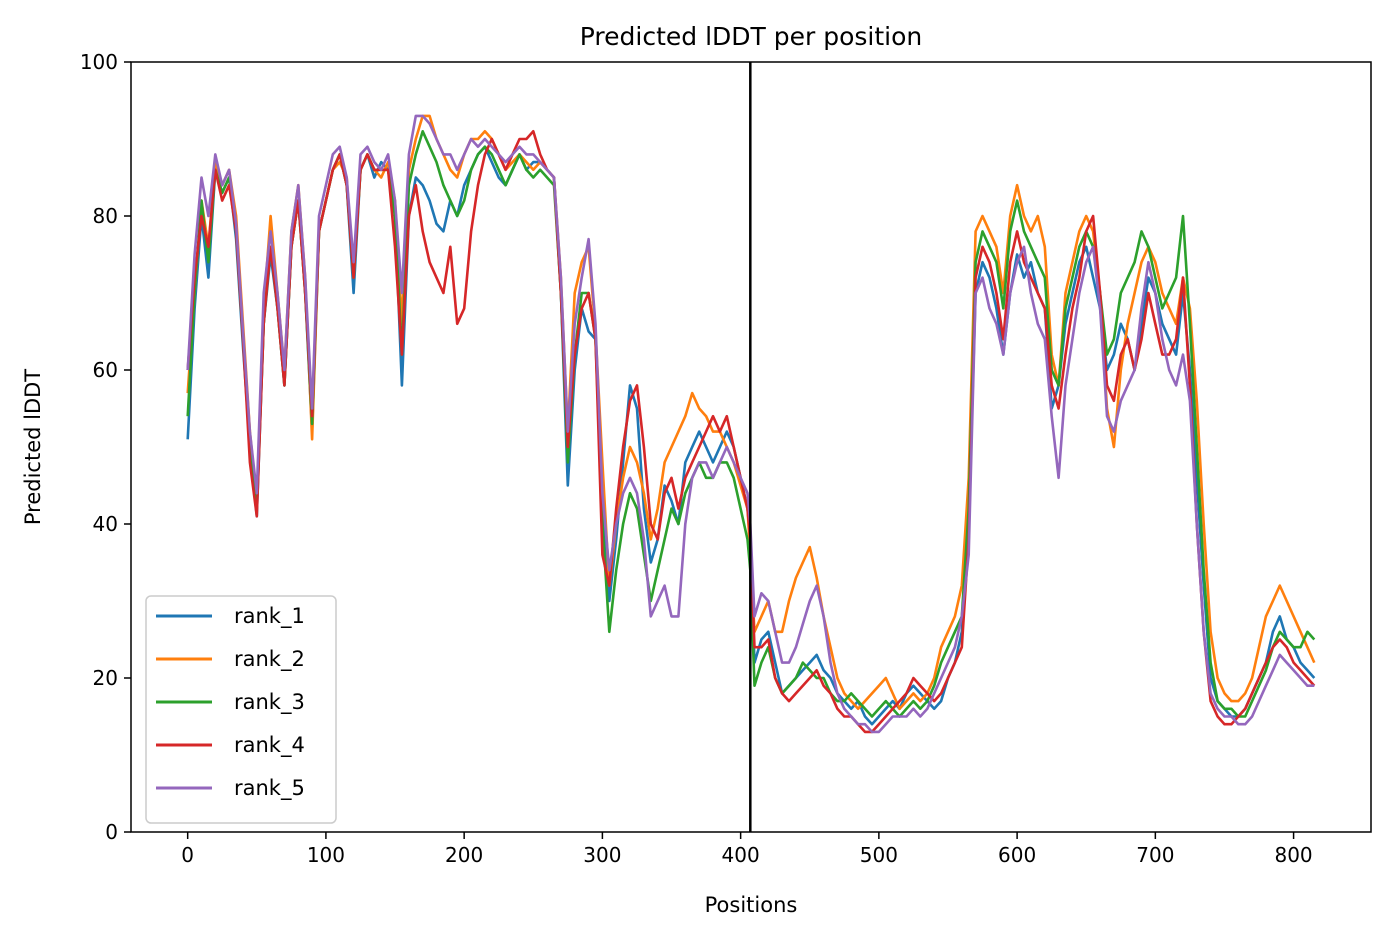 The image size is (1391, 939). What do you see at coordinates (879, 855) in the screenshot?
I see `x-tick-label: 500` at bounding box center [879, 855].